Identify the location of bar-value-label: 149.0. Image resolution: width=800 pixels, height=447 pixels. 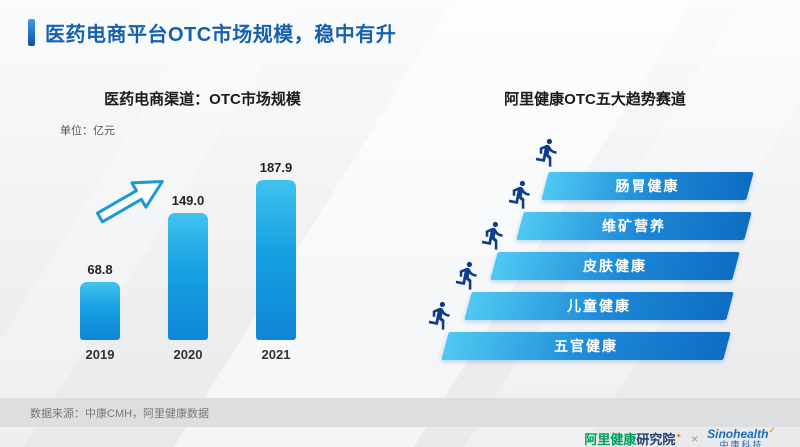
(188, 200).